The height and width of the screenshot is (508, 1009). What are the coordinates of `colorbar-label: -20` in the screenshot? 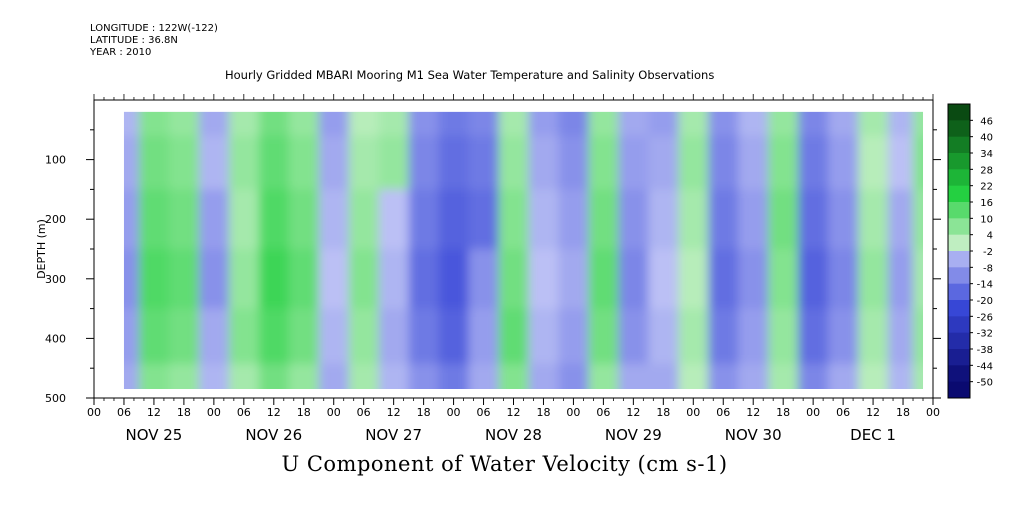 It's located at (985, 301).